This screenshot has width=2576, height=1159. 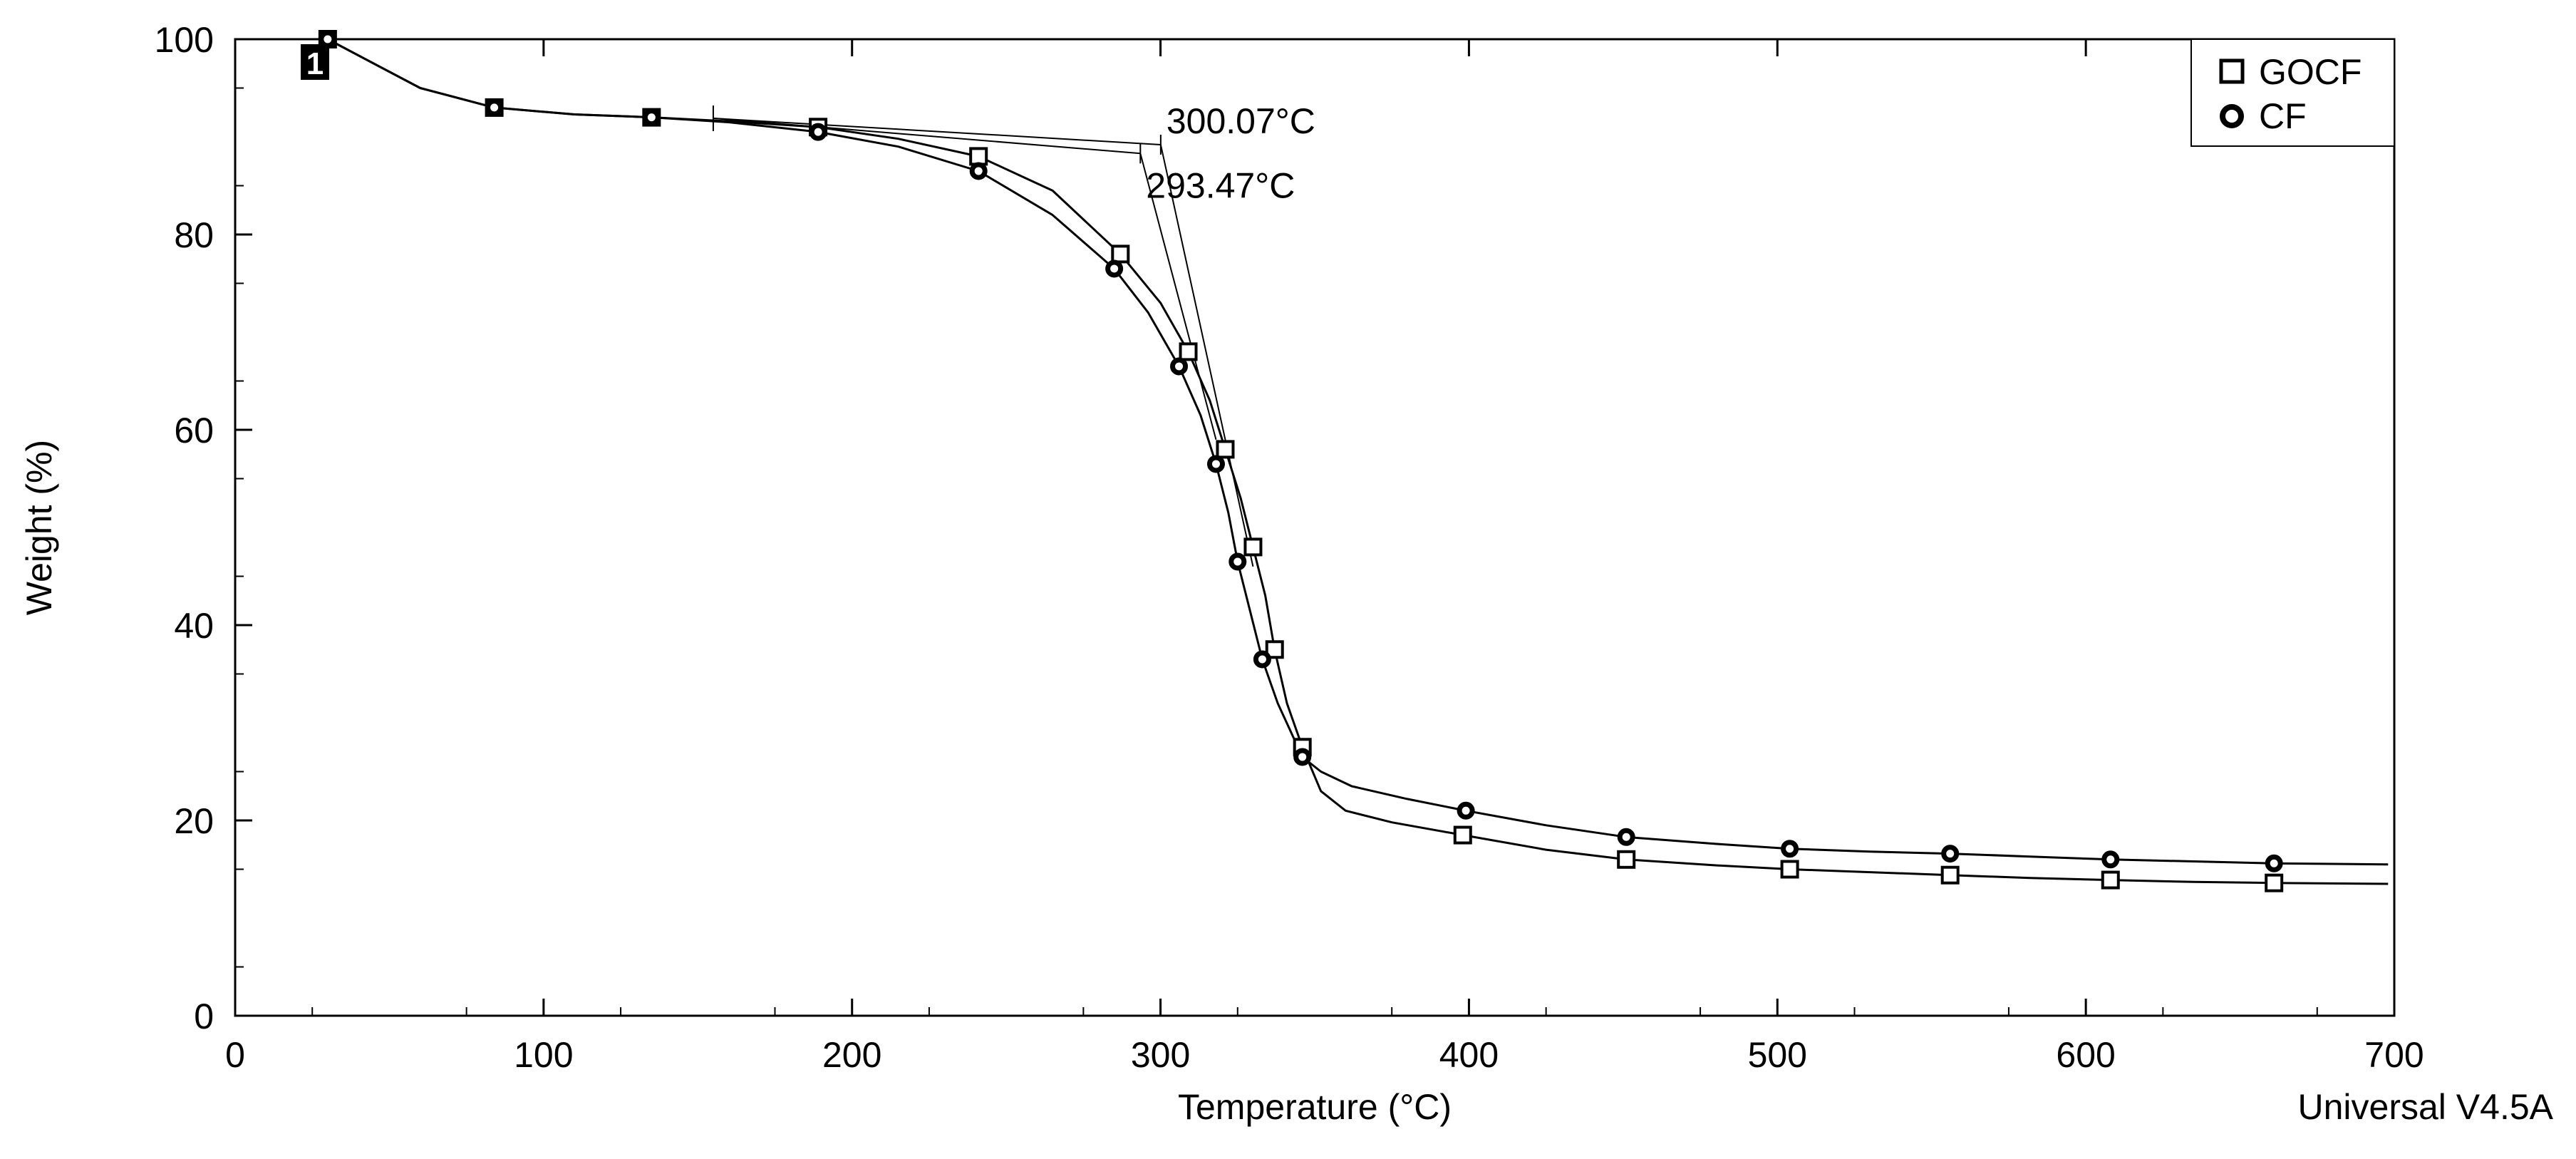 I want to click on legend-label-gocf: GOCF, so click(x=2310, y=72).